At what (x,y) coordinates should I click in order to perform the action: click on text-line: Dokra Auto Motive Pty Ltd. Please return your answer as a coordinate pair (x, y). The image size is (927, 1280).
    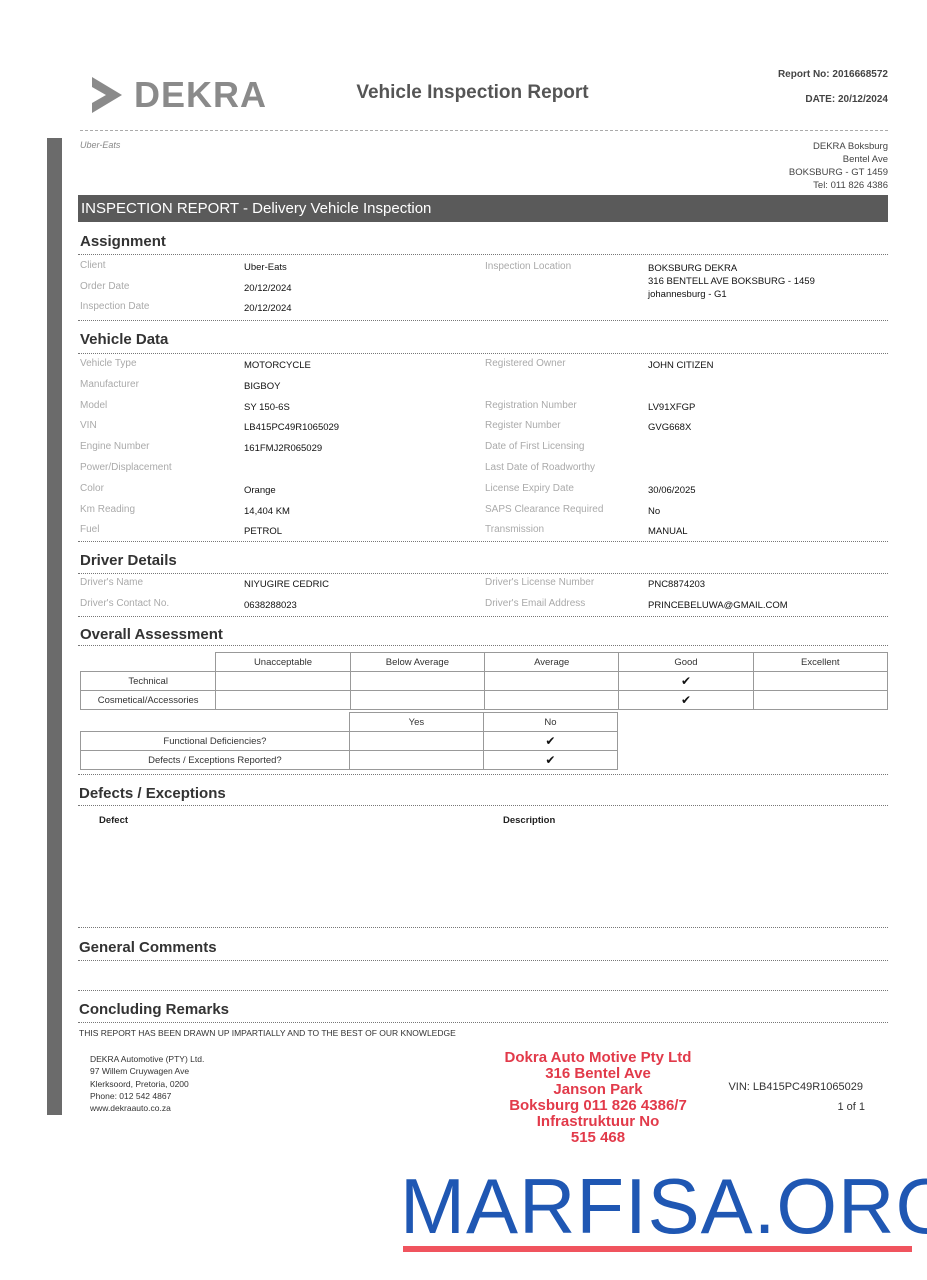
    Looking at the image, I should click on (598, 1057).